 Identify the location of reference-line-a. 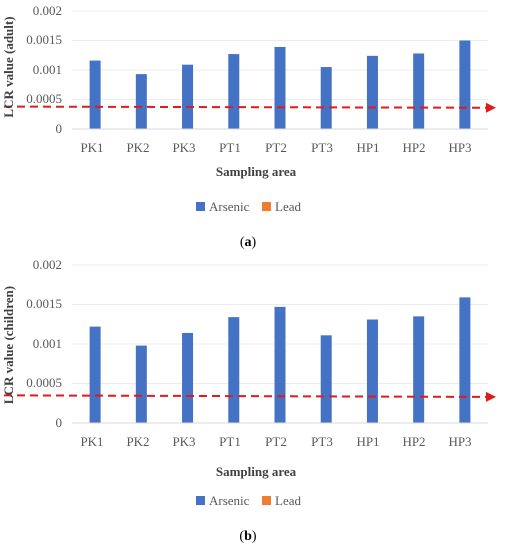
(249, 107).